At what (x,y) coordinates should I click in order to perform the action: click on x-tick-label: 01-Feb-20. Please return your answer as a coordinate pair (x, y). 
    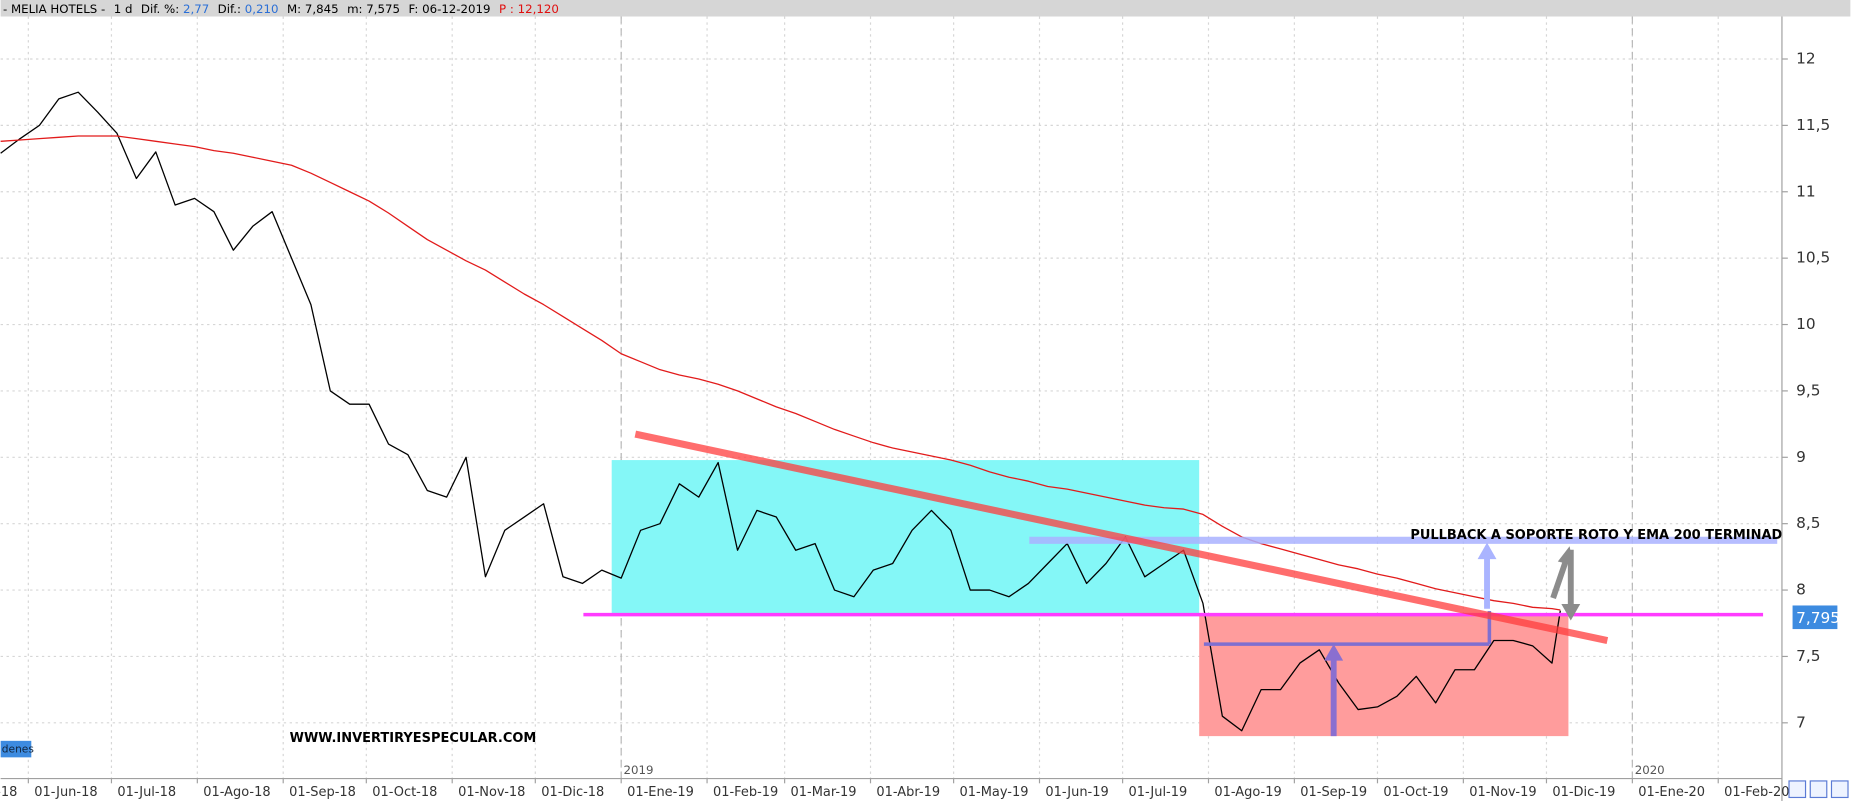
    Looking at the image, I should click on (1756, 792).